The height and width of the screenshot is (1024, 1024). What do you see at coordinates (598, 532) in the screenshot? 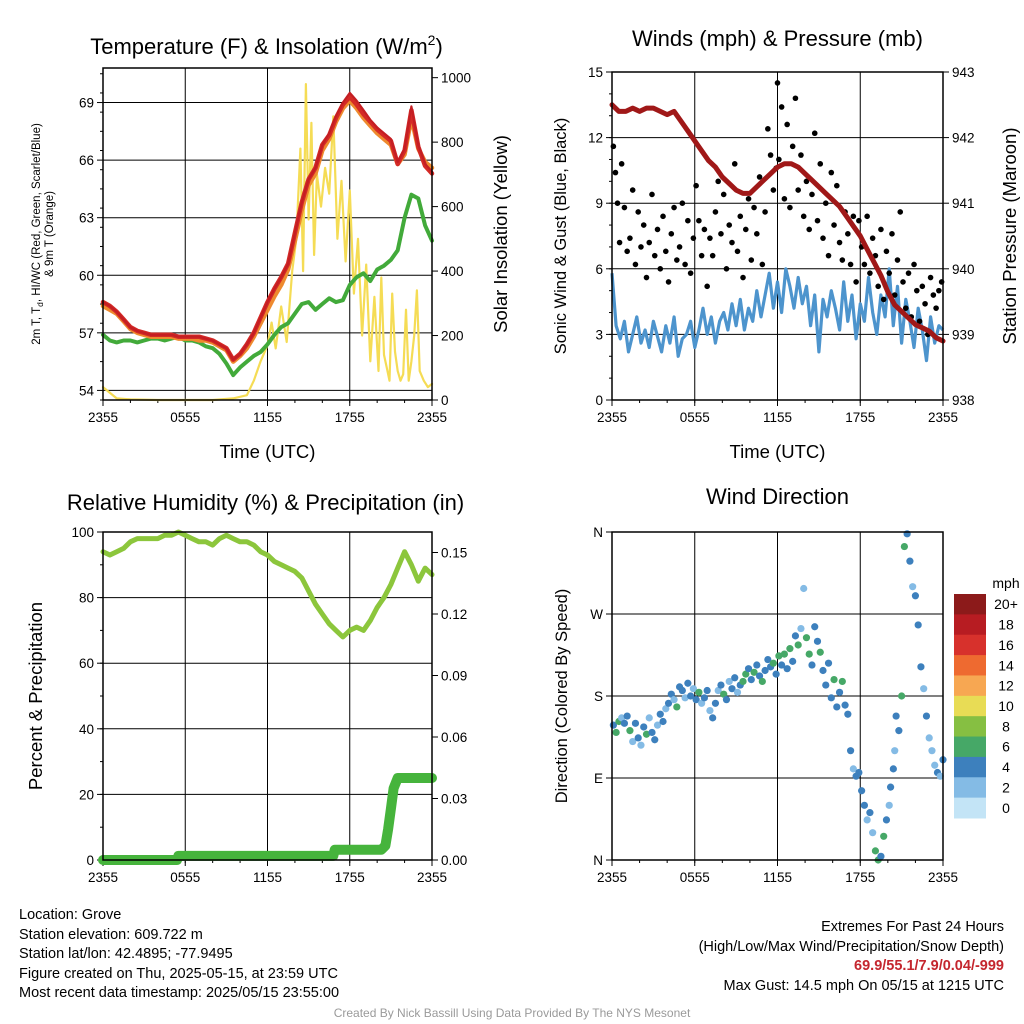
I see `y-tick-label: N` at bounding box center [598, 532].